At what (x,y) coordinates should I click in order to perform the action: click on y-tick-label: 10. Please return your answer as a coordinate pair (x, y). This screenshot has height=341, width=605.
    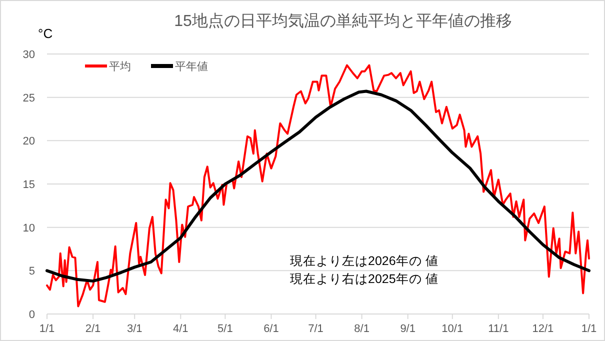
    Looking at the image, I should click on (28, 228).